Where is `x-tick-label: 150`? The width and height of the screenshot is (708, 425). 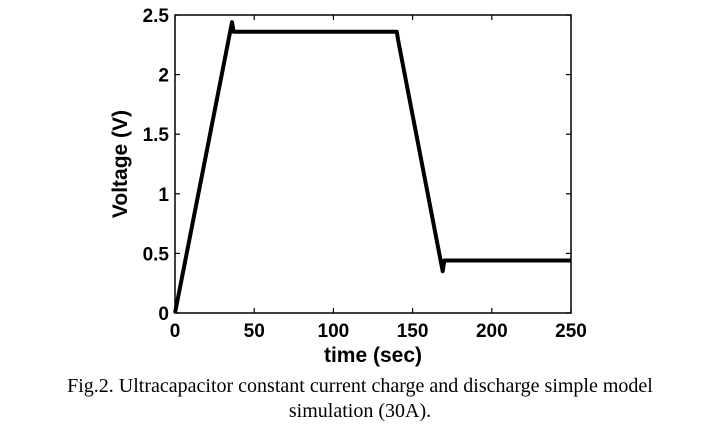 x-tick-label: 150 is located at coordinates (413, 331).